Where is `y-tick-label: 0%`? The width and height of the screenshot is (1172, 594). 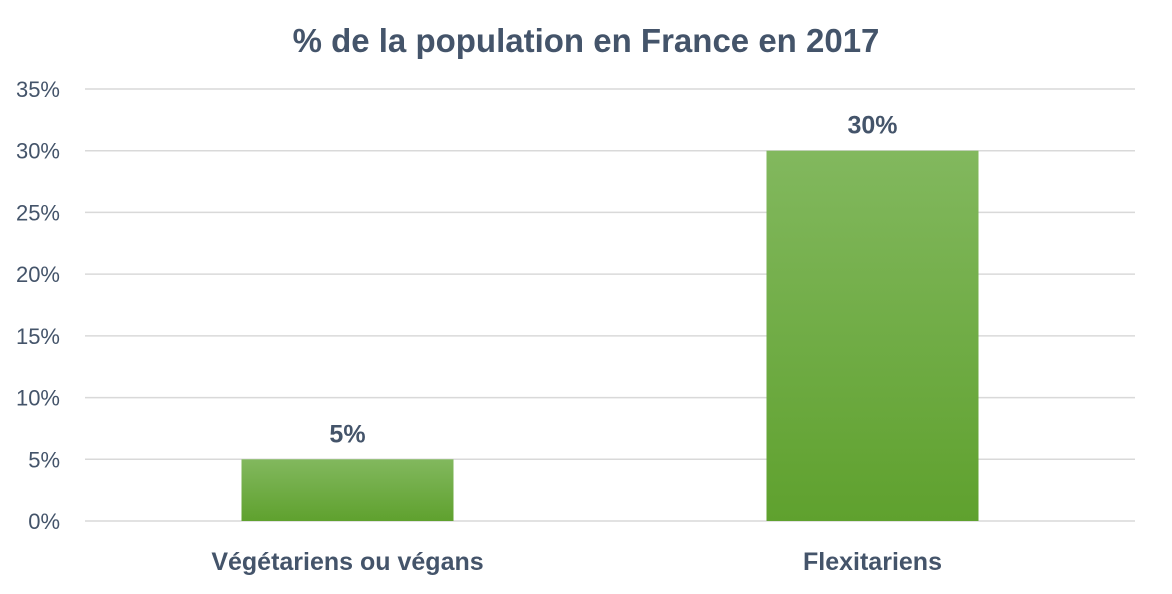 y-tick-label: 0% is located at coordinates (44, 521).